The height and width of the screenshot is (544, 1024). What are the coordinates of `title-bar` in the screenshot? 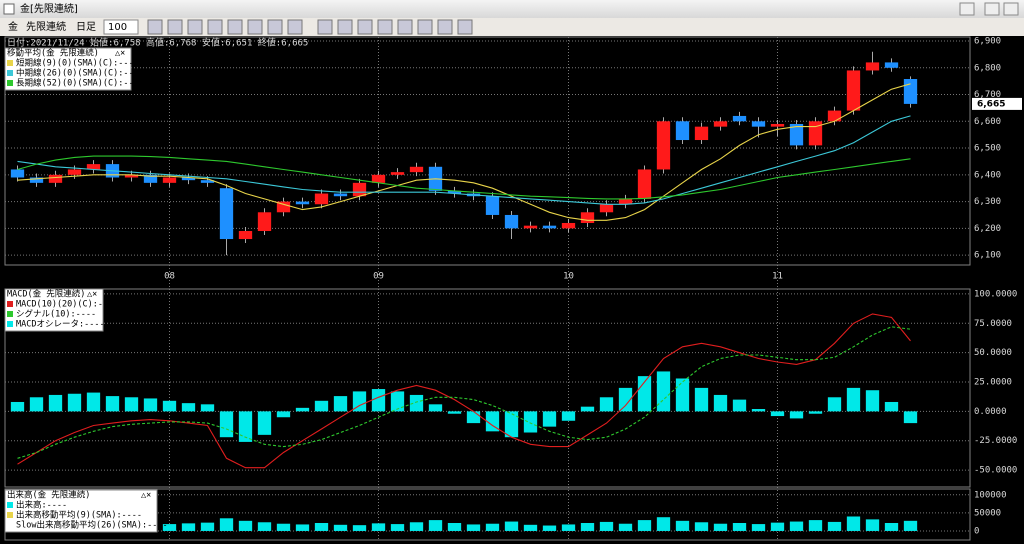 It's located at (512, 9).